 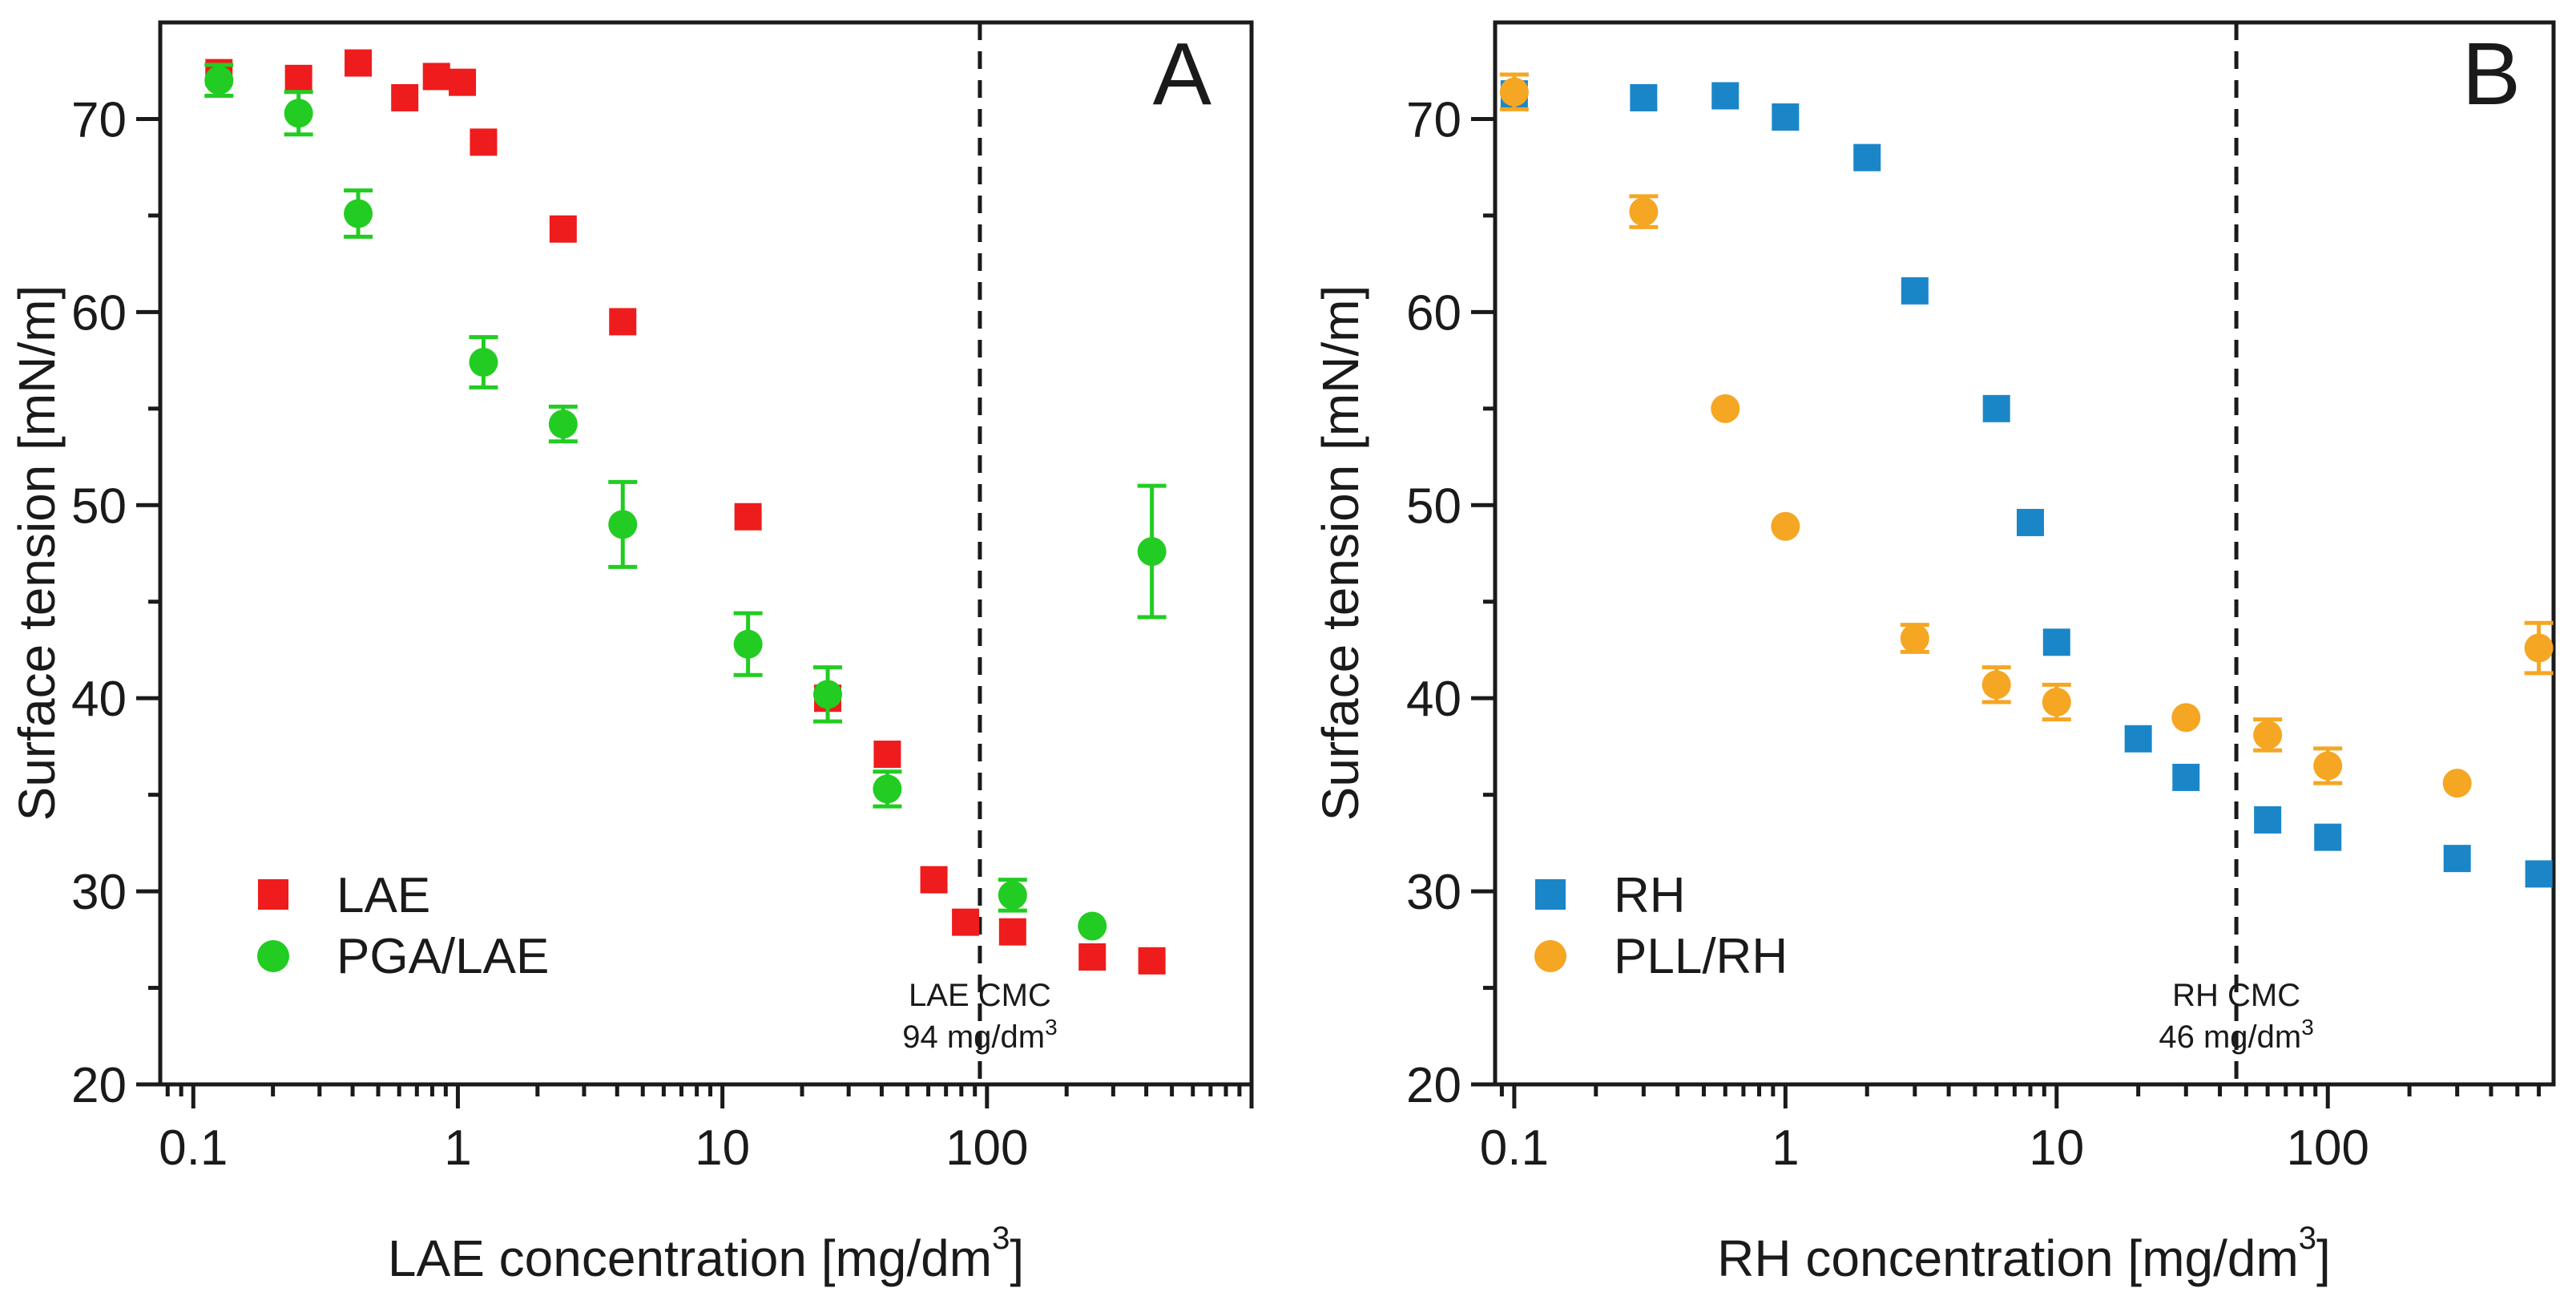 What do you see at coordinates (1514, 1148) in the screenshot?
I see `panel-b-xtick-label: 0.1` at bounding box center [1514, 1148].